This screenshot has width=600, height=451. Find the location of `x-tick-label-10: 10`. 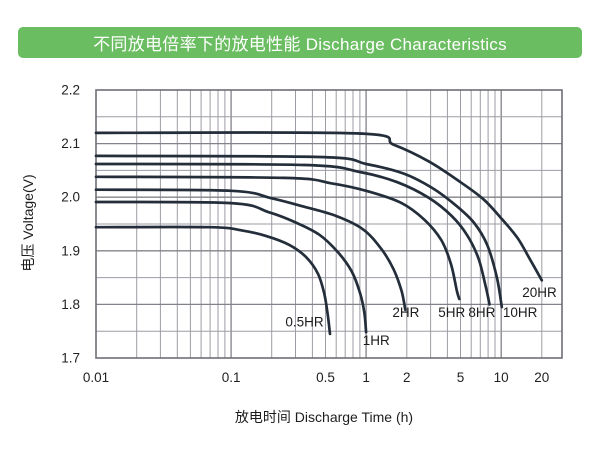

x-tick-label-10: 10 is located at coordinates (501, 377).